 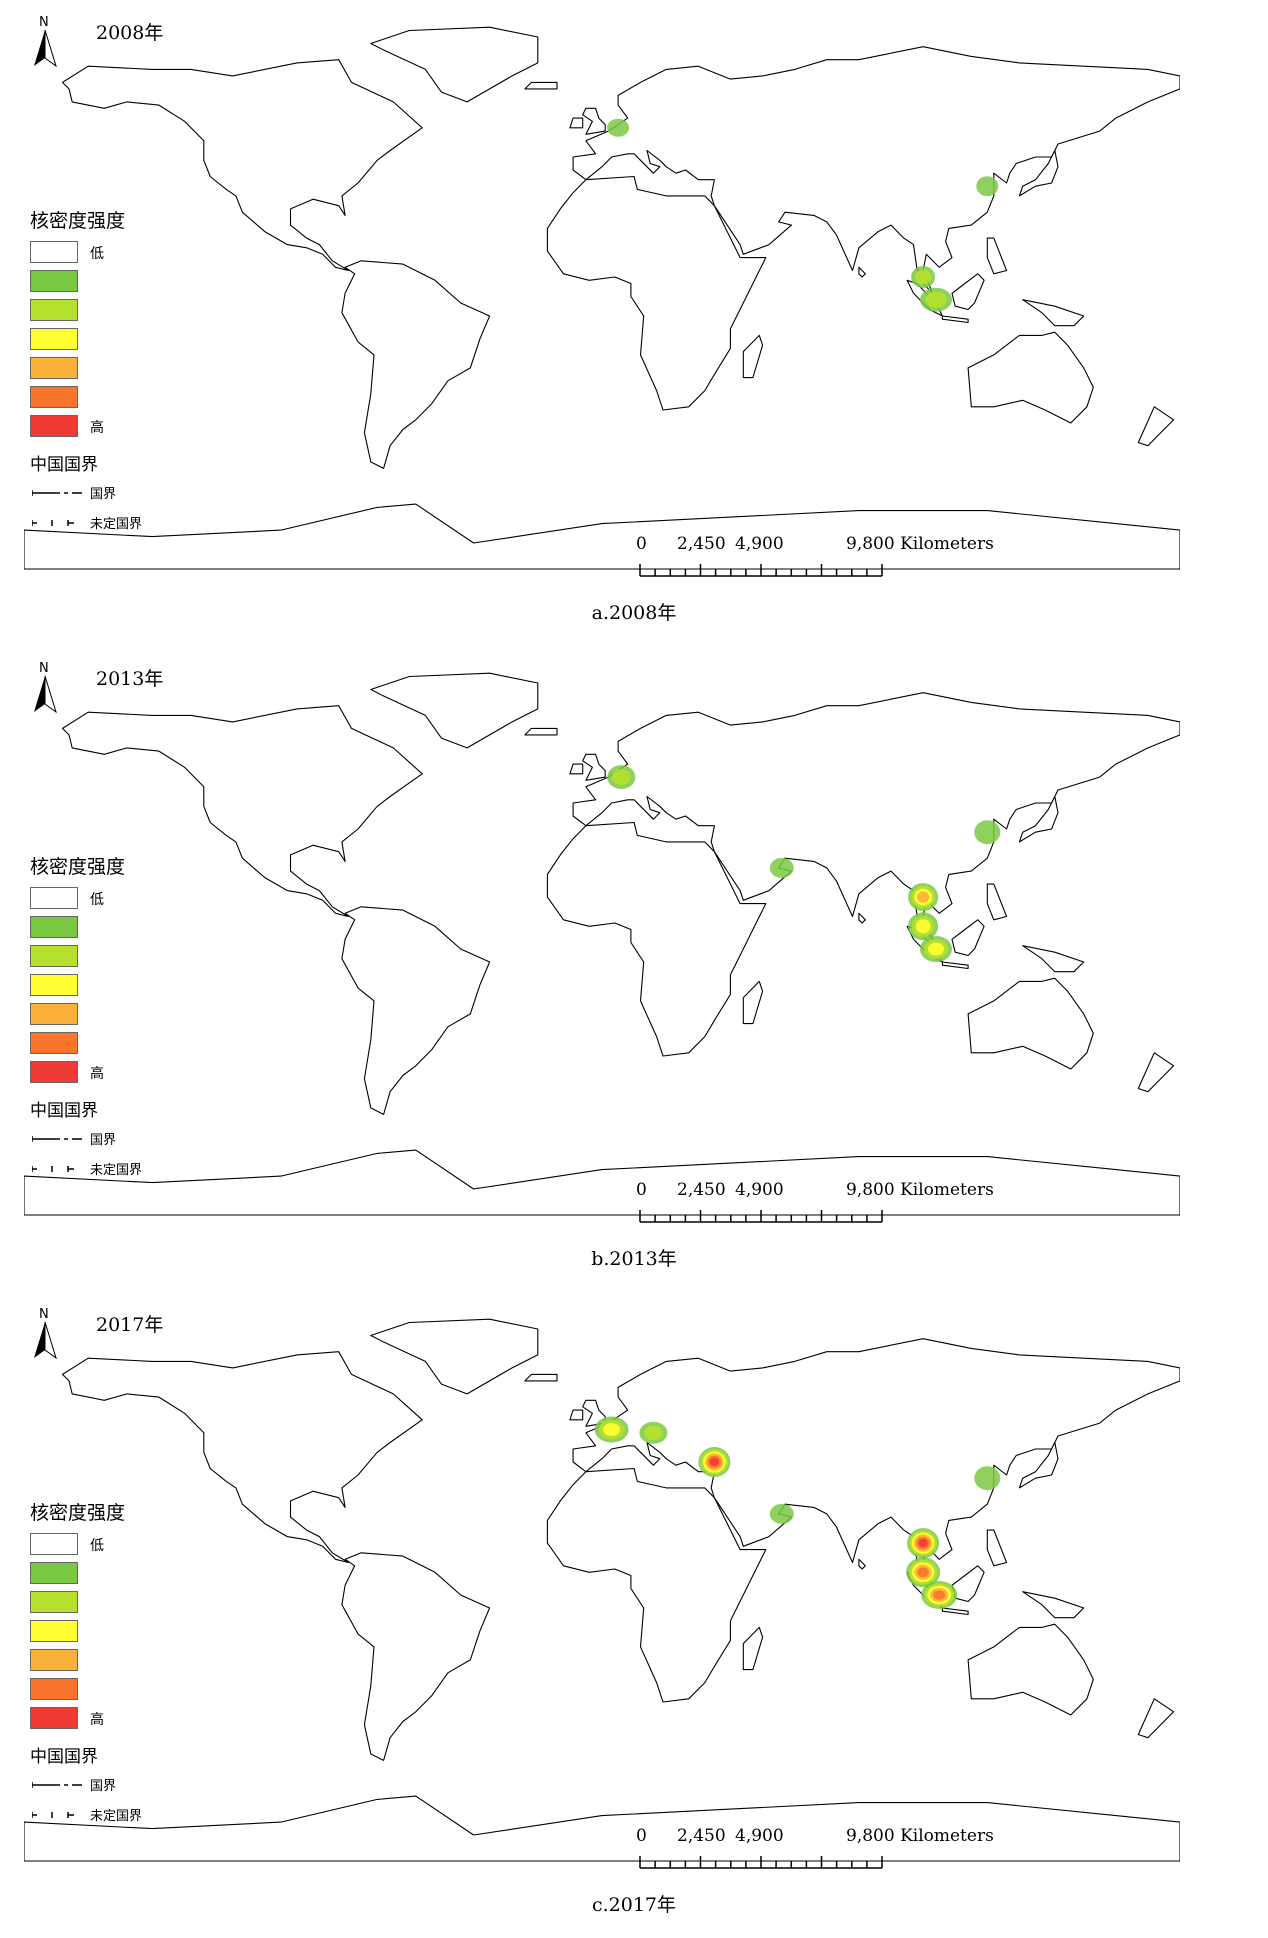 What do you see at coordinates (804, 863) in the screenshot?
I see `kernel-density-layer` at bounding box center [804, 863].